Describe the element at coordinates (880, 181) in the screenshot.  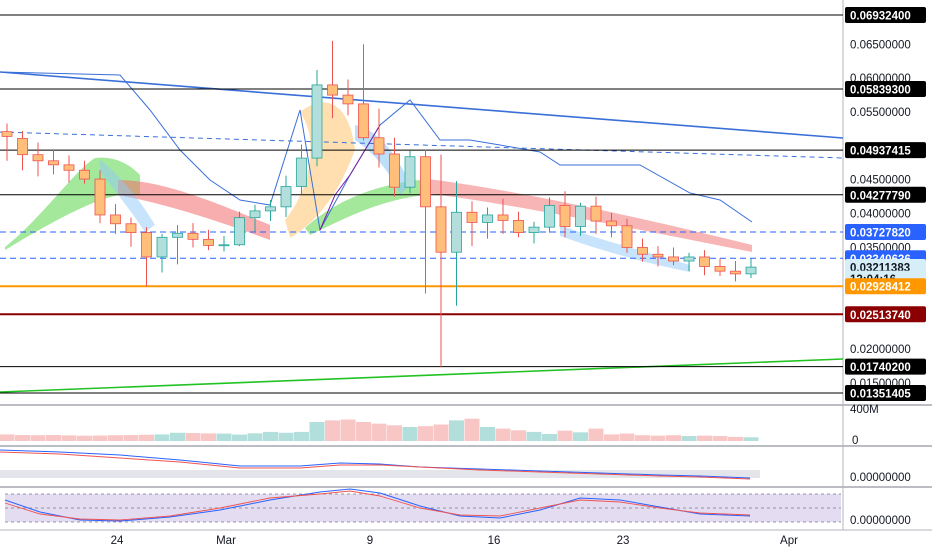
I see `y-tick-3: 0.04500000` at that location.